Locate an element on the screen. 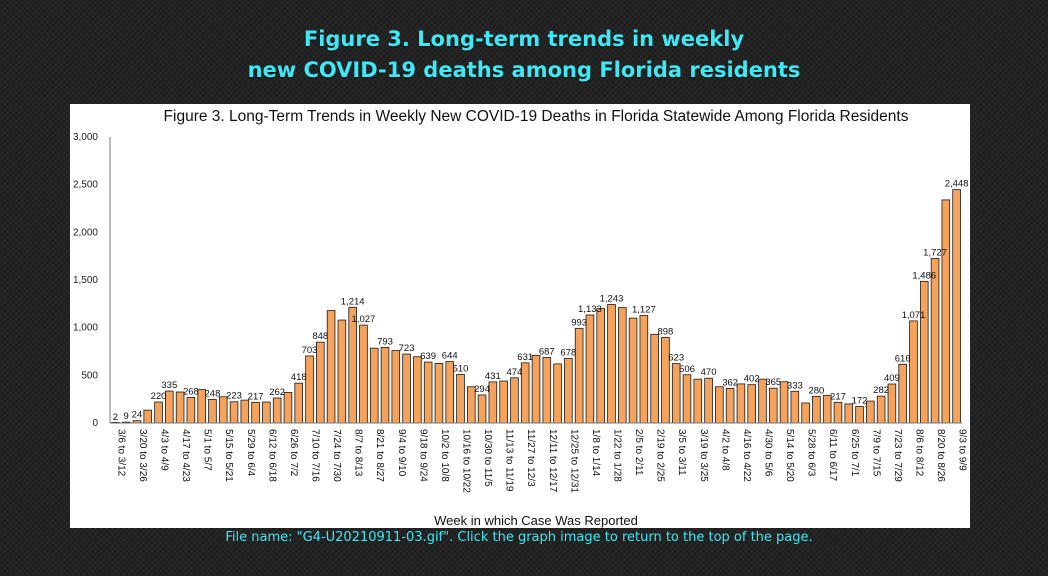 The height and width of the screenshot is (576, 1048). bar-data-label: 280 is located at coordinates (816, 390).